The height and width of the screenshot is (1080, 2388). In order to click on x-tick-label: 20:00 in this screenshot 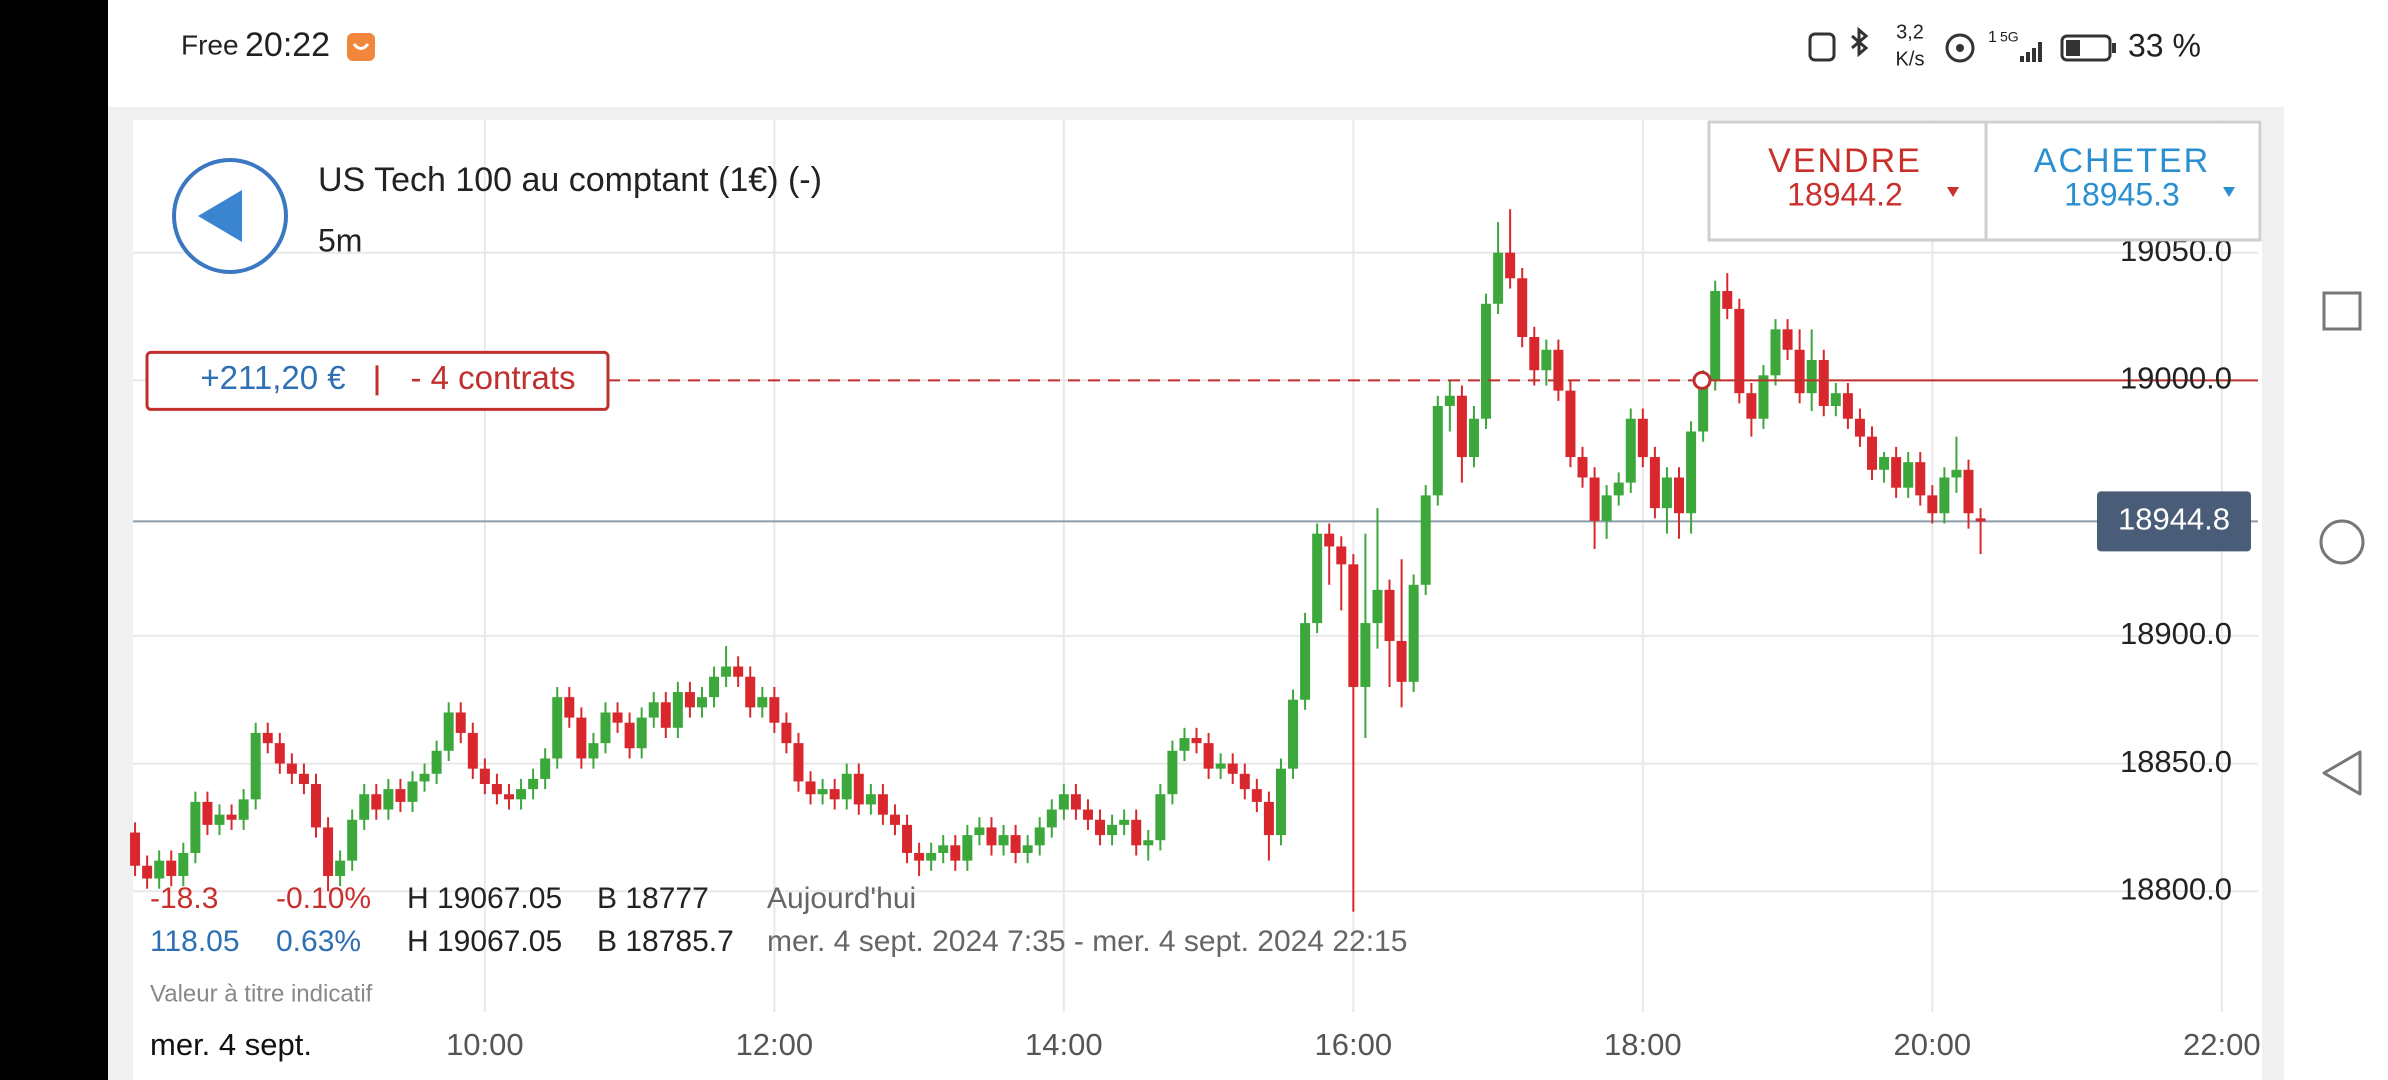, I will do `click(1933, 1044)`.